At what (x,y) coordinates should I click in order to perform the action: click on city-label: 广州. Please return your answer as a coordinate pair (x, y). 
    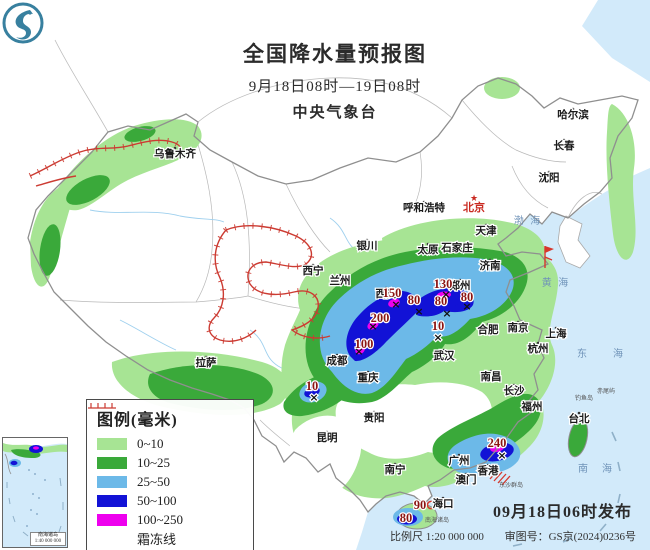
    Looking at the image, I should click on (459, 460).